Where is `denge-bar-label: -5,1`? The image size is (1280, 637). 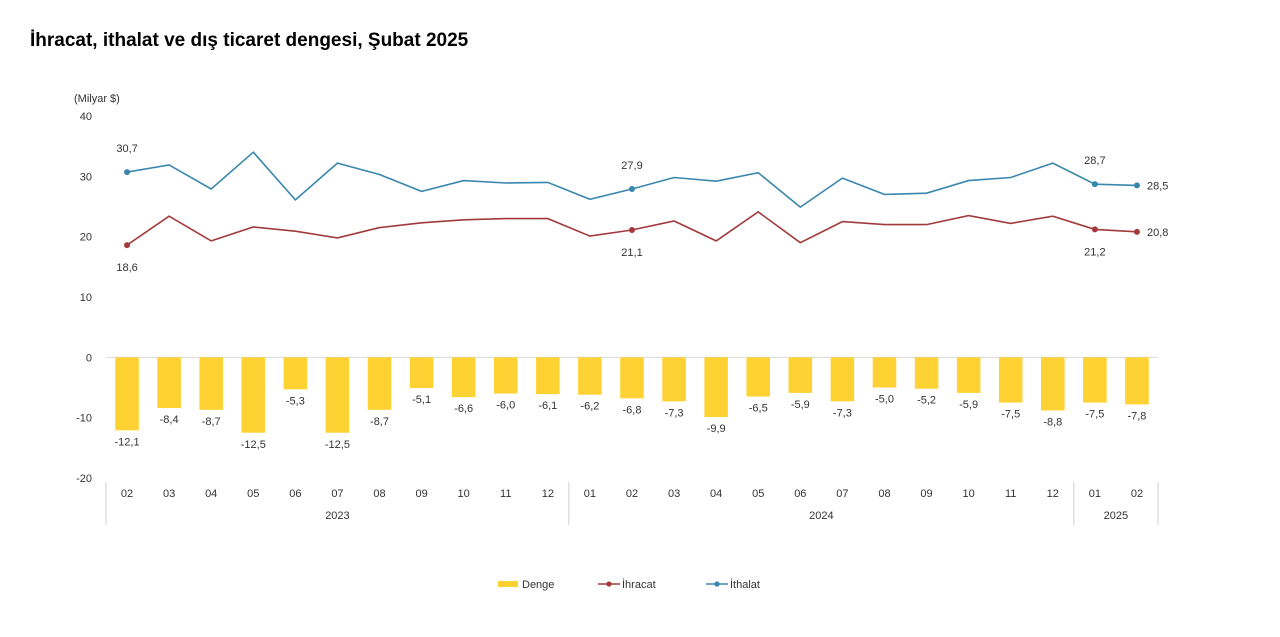 denge-bar-label: -5,1 is located at coordinates (421, 400).